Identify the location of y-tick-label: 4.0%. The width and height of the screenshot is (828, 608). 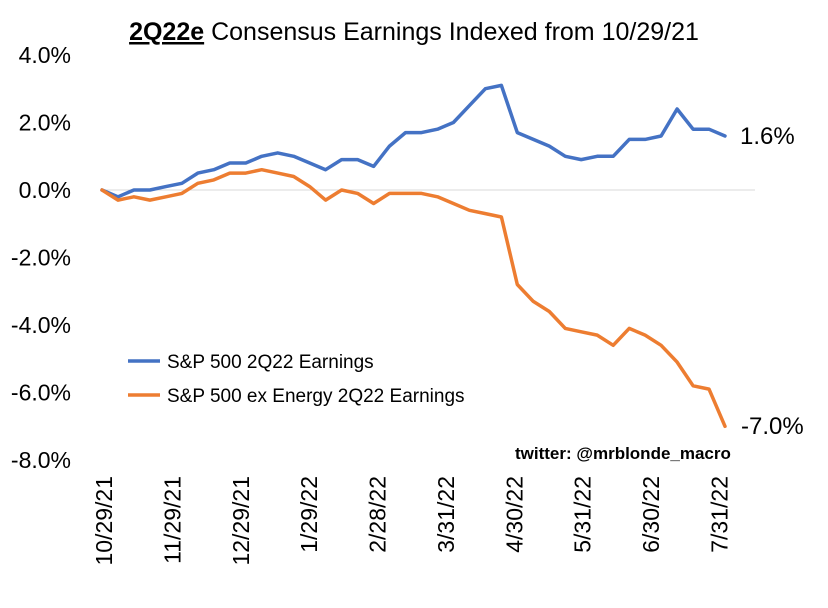
(45, 55).